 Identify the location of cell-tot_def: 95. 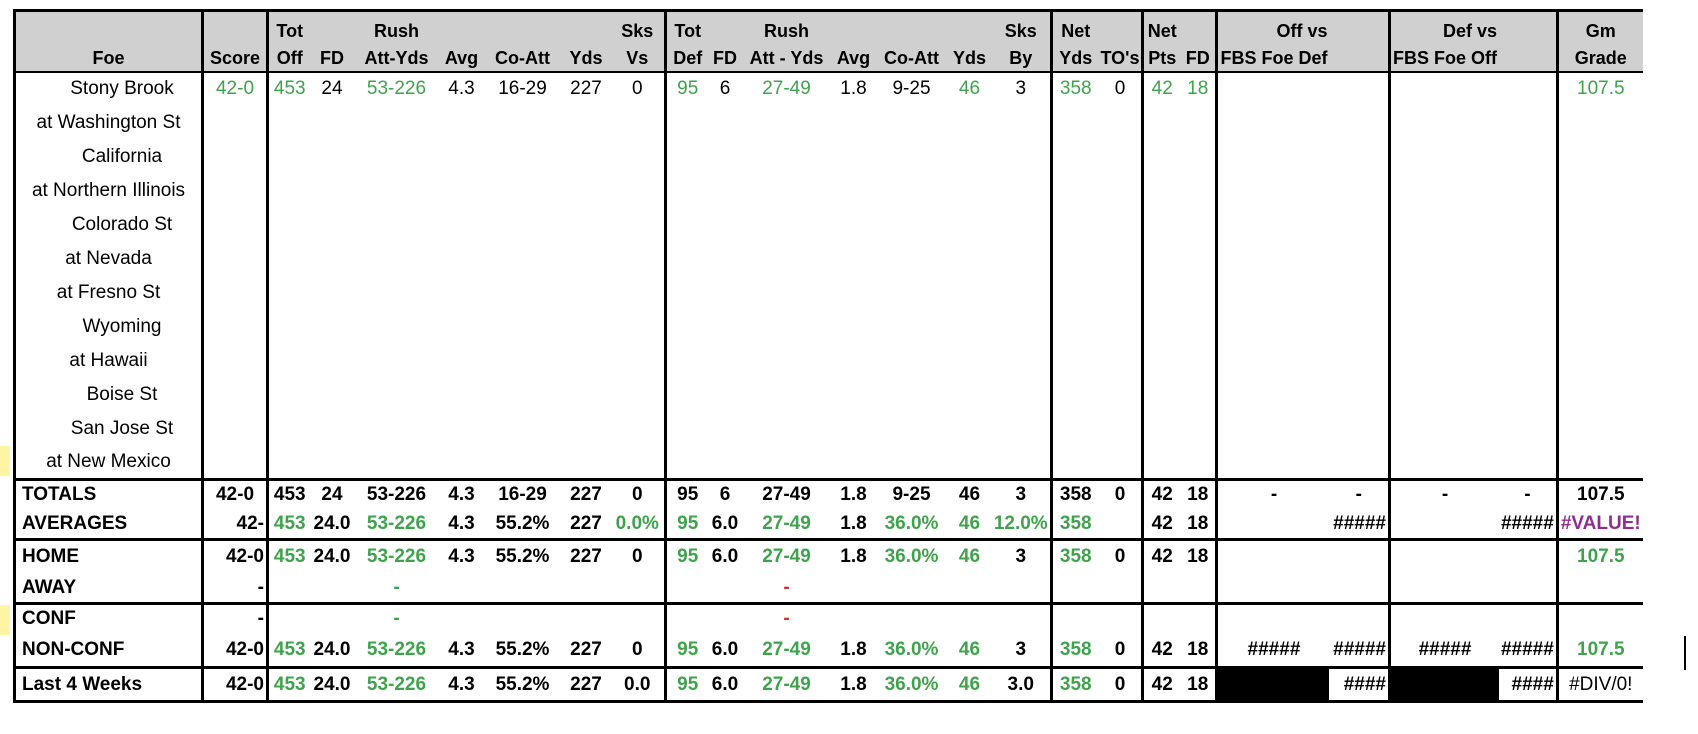
(688, 684).